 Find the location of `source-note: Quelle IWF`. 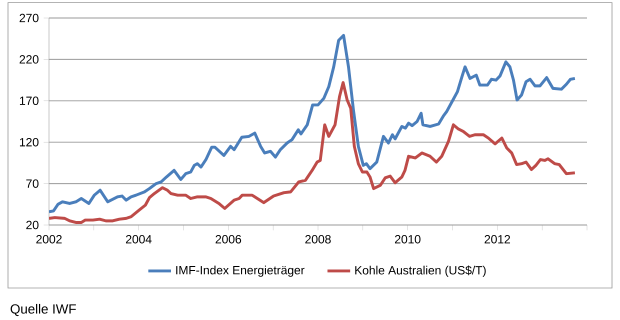

source-note: Quelle IWF is located at coordinates (43, 310).